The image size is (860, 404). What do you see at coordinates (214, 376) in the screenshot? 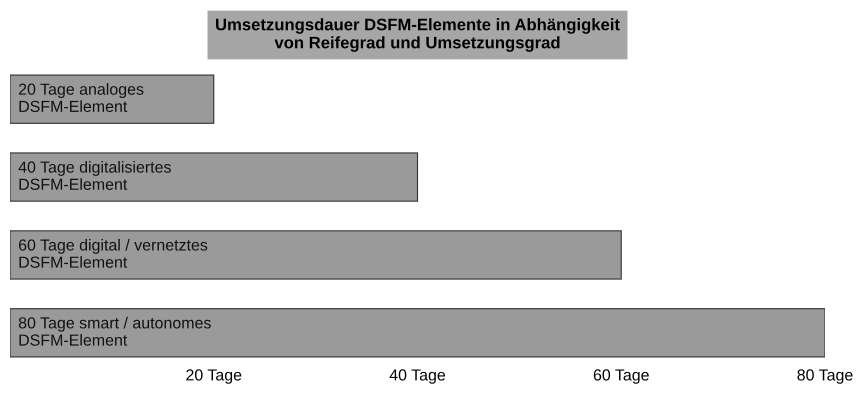
I see `x-tick-label: 20 Tage` at bounding box center [214, 376].